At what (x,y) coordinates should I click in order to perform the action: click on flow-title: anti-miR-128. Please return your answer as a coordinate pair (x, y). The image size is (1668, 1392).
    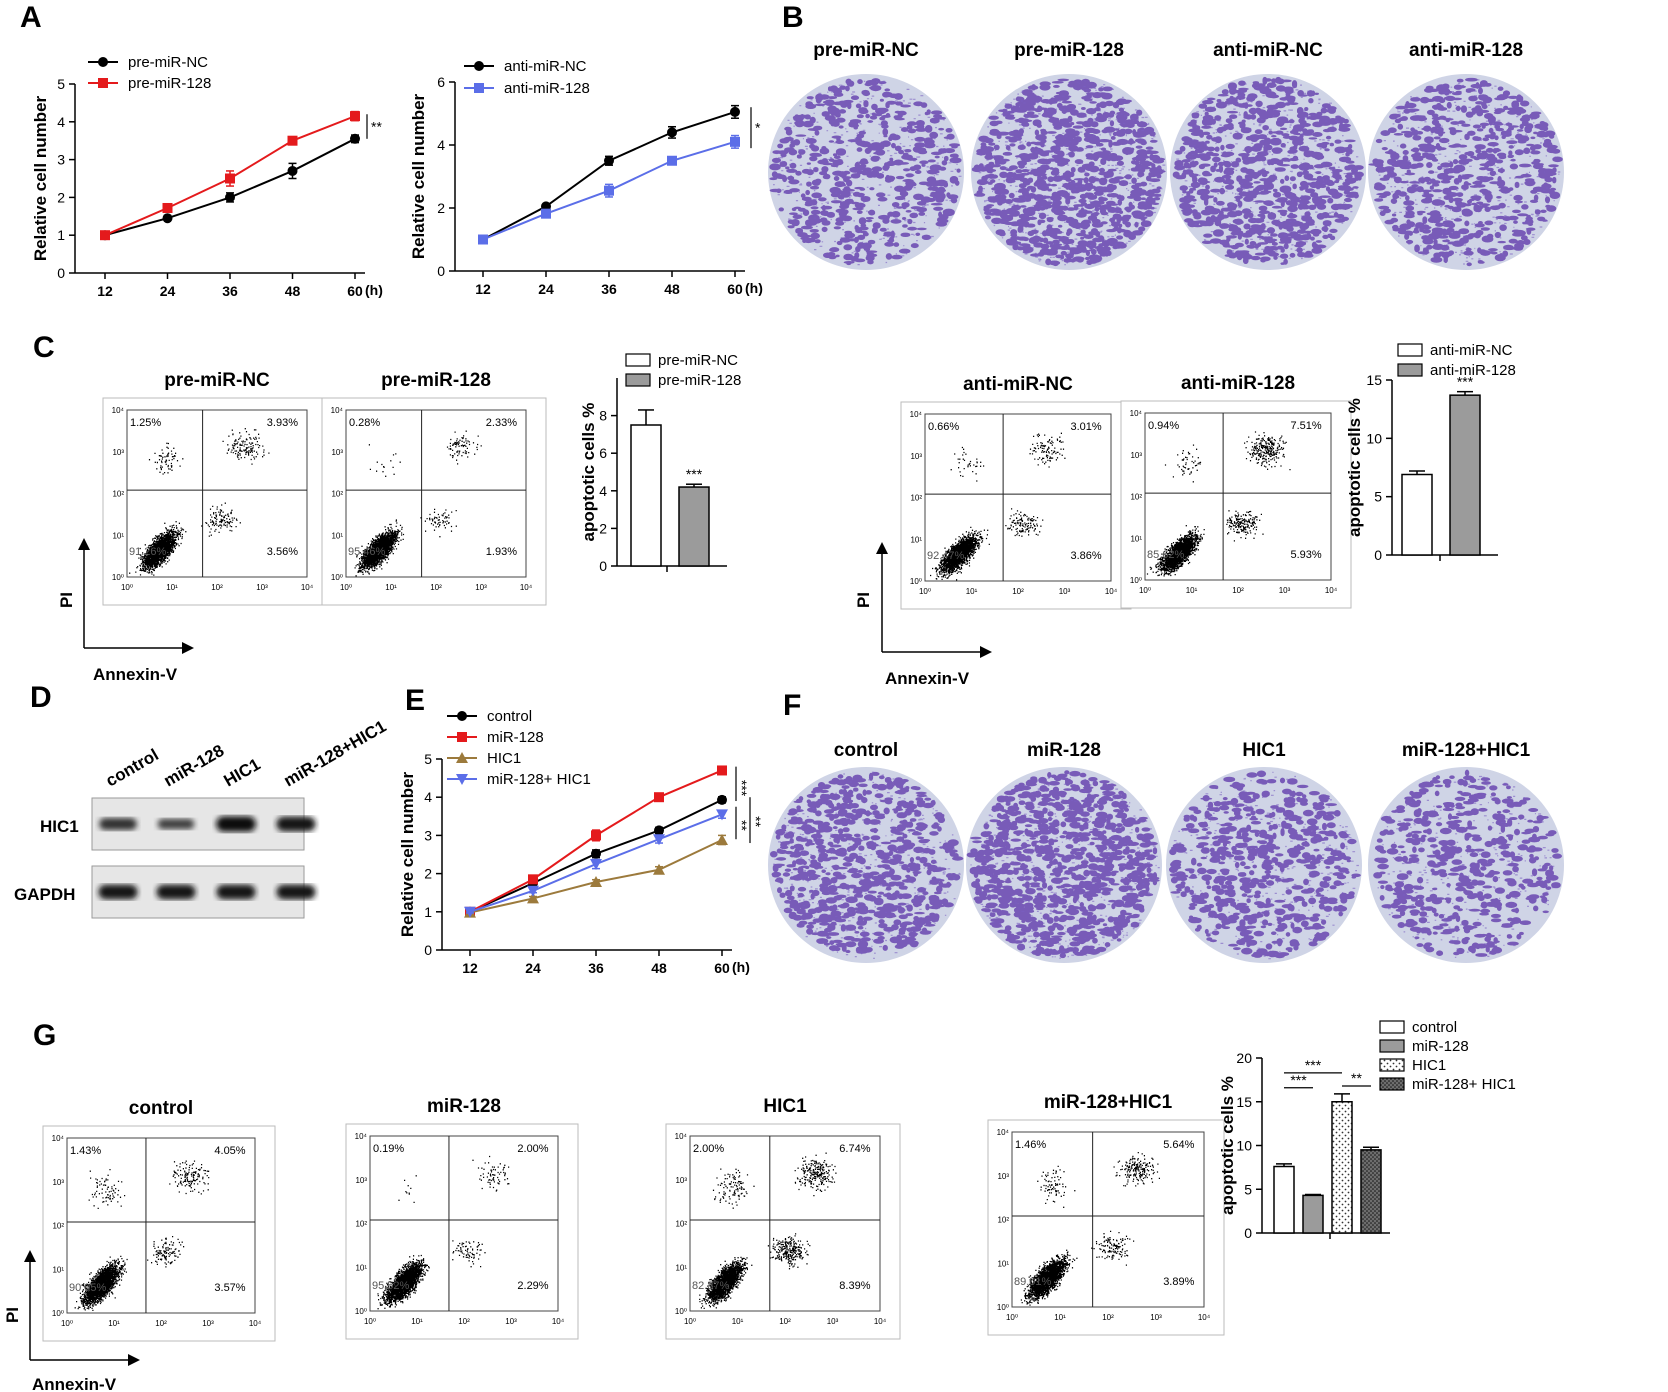
    Looking at the image, I should click on (1238, 383).